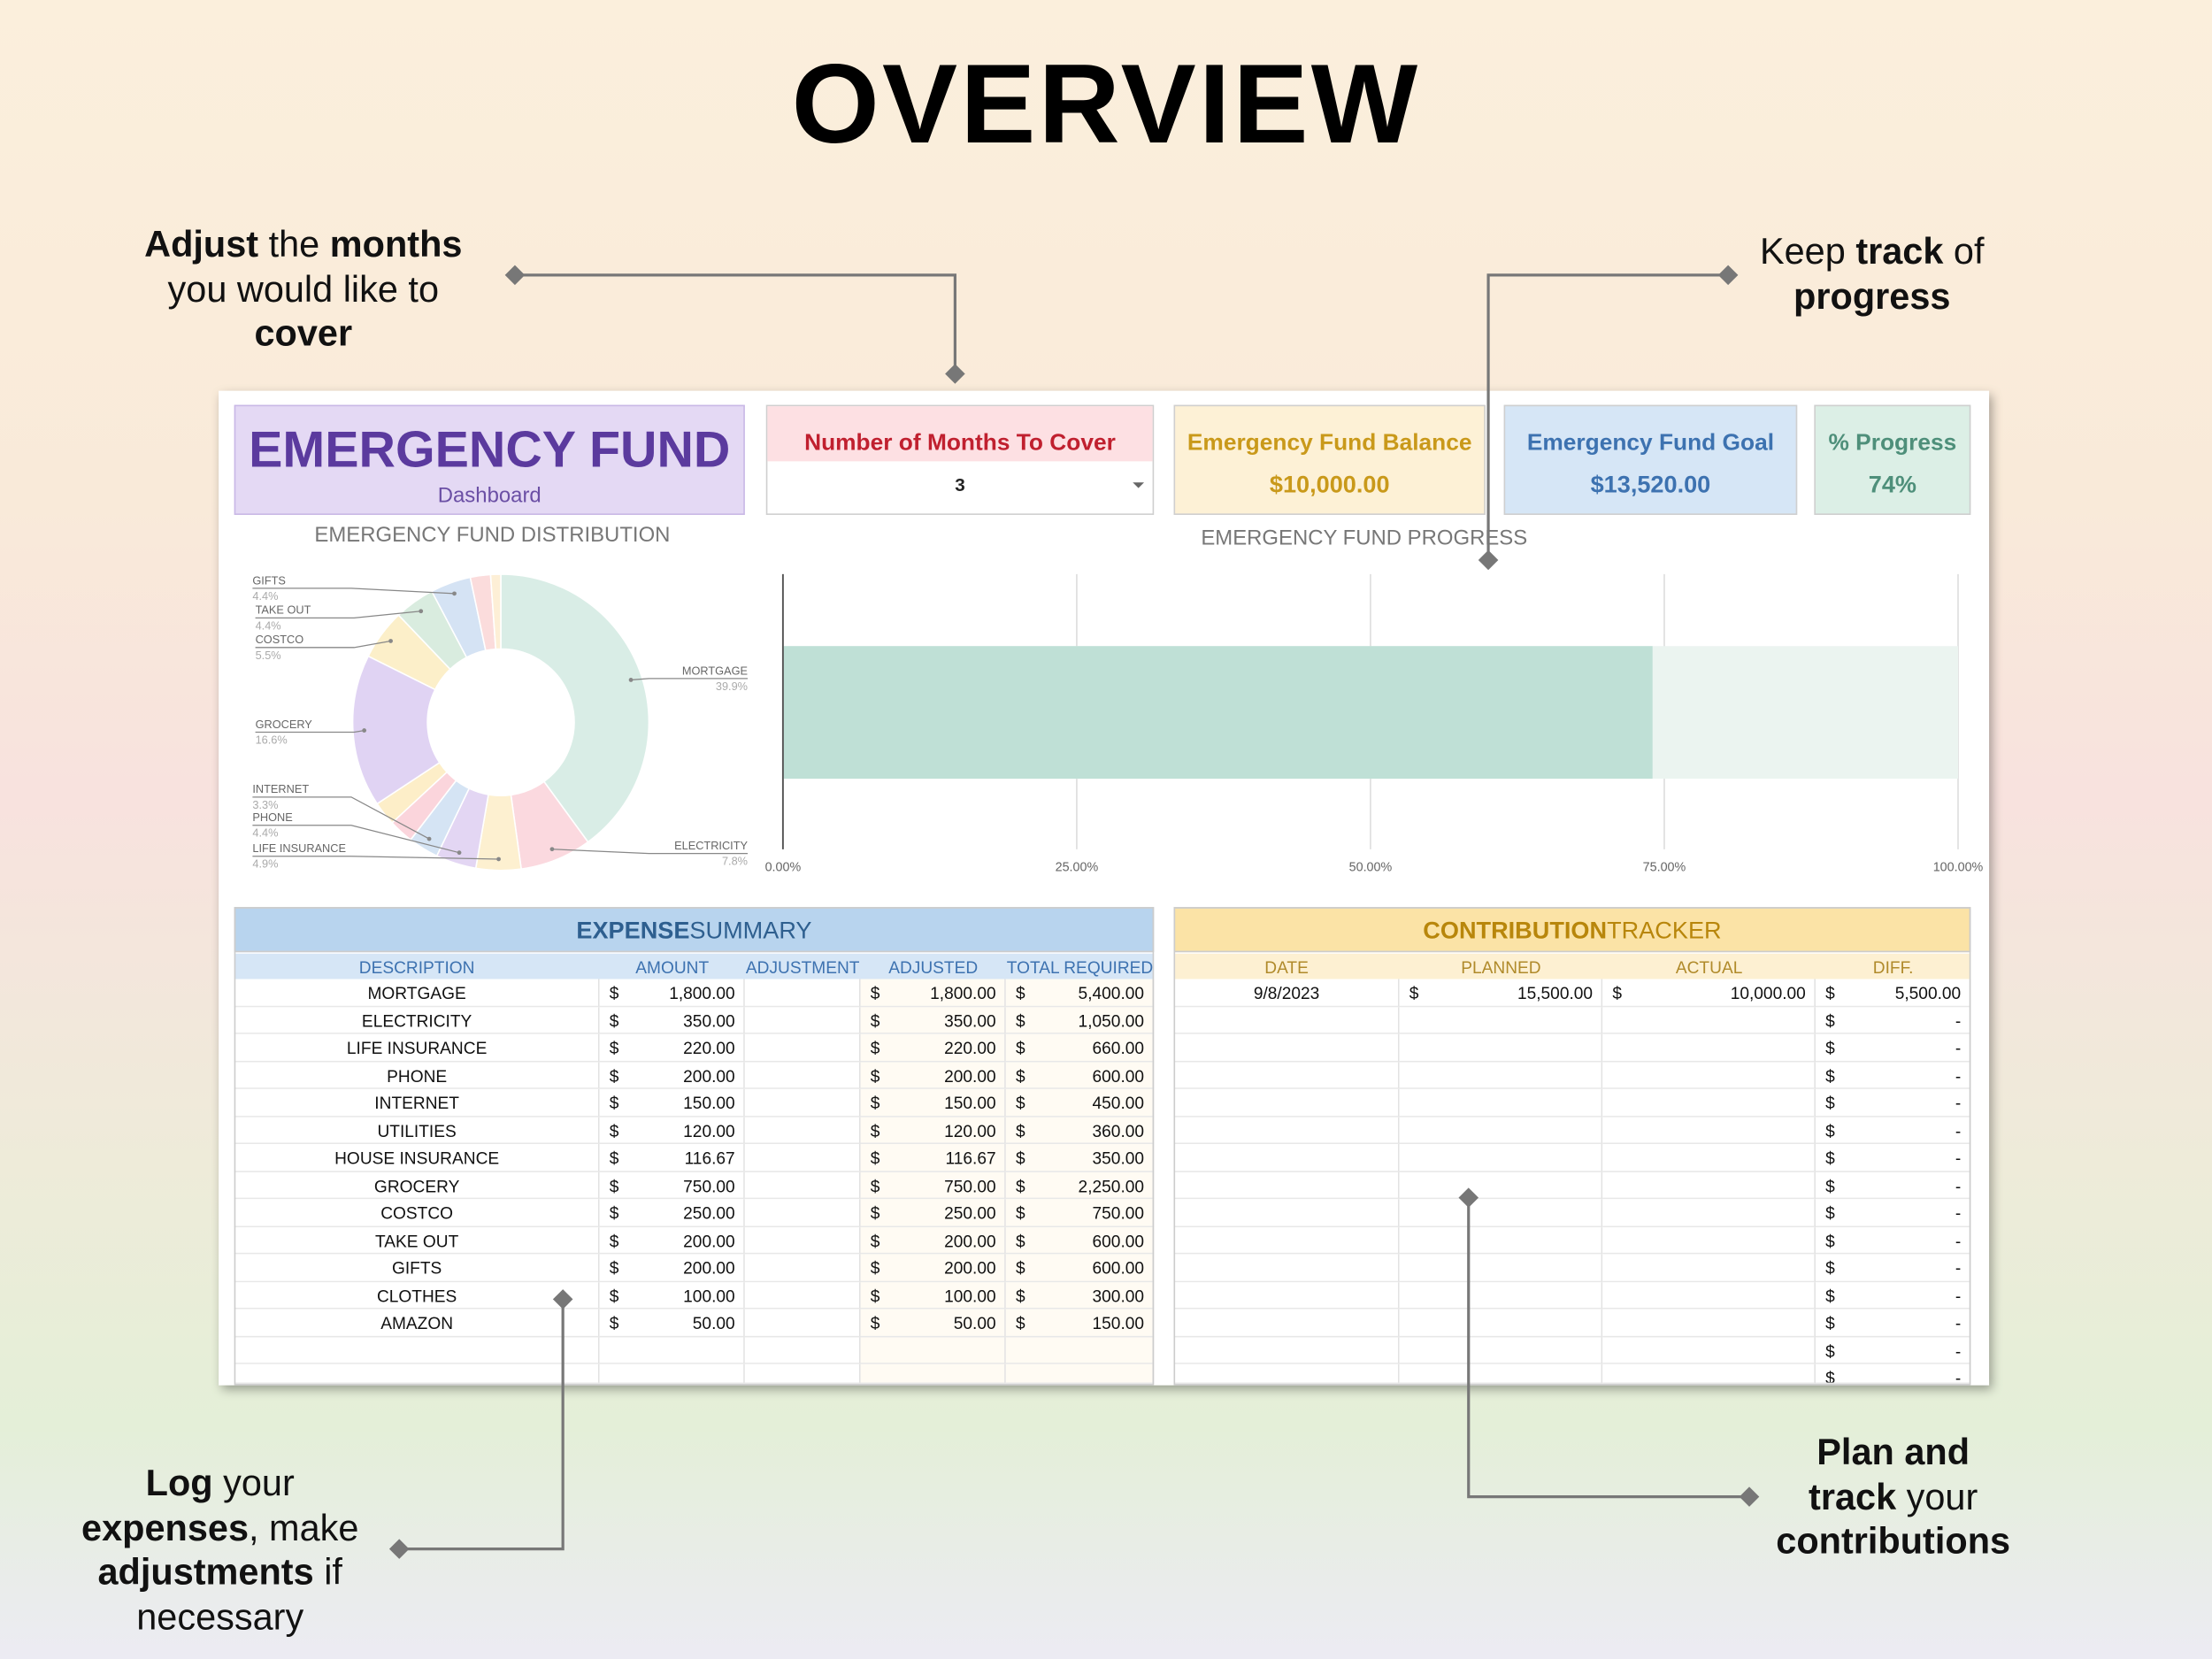 The image size is (2212, 1659). I want to click on cell-text: PHONE, so click(418, 1076).